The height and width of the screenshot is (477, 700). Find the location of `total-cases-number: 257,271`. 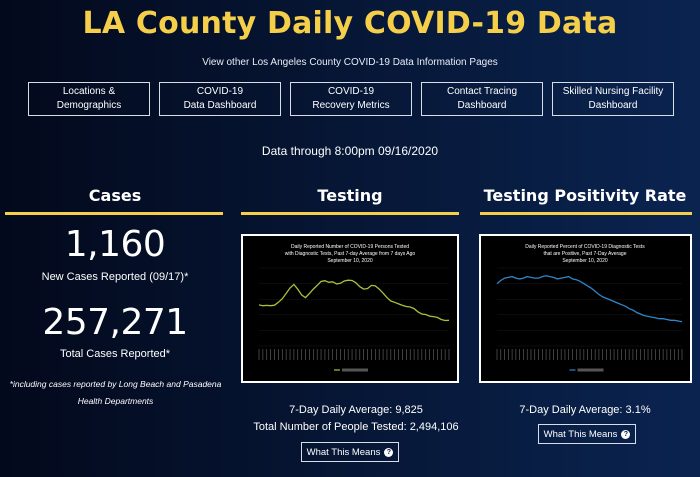

total-cases-number: 257,271 is located at coordinates (115, 322).